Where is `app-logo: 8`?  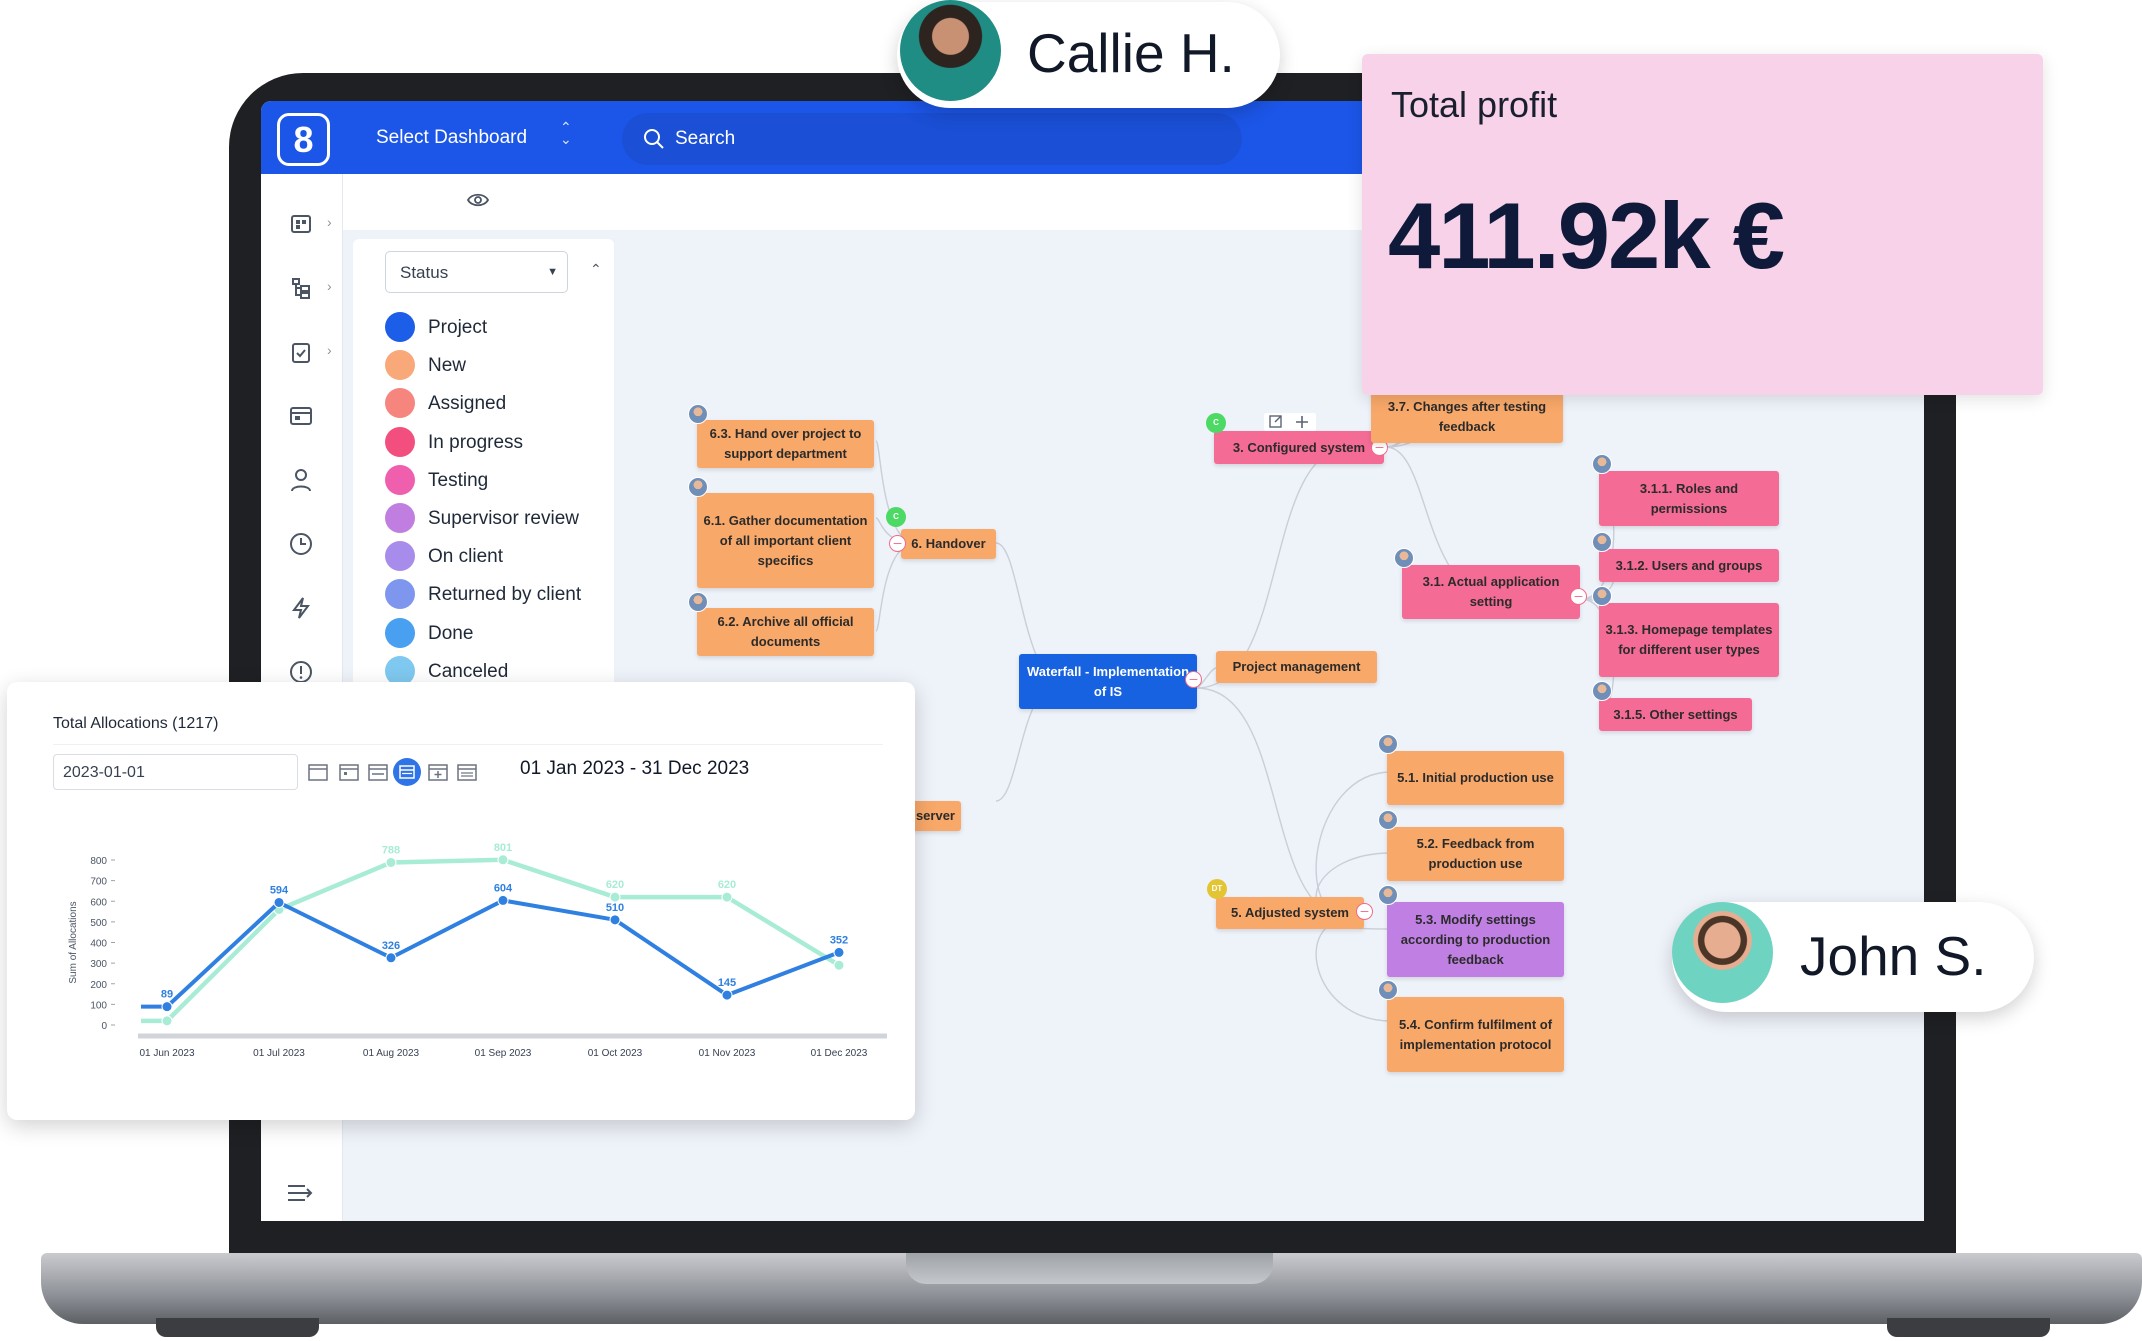 app-logo: 8 is located at coordinates (303, 139).